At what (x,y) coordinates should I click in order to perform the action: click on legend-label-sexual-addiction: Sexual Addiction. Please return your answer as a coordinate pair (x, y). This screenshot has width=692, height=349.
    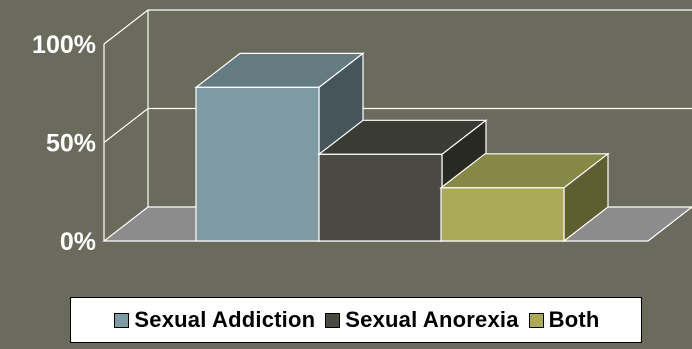
    Looking at the image, I should click on (225, 319).